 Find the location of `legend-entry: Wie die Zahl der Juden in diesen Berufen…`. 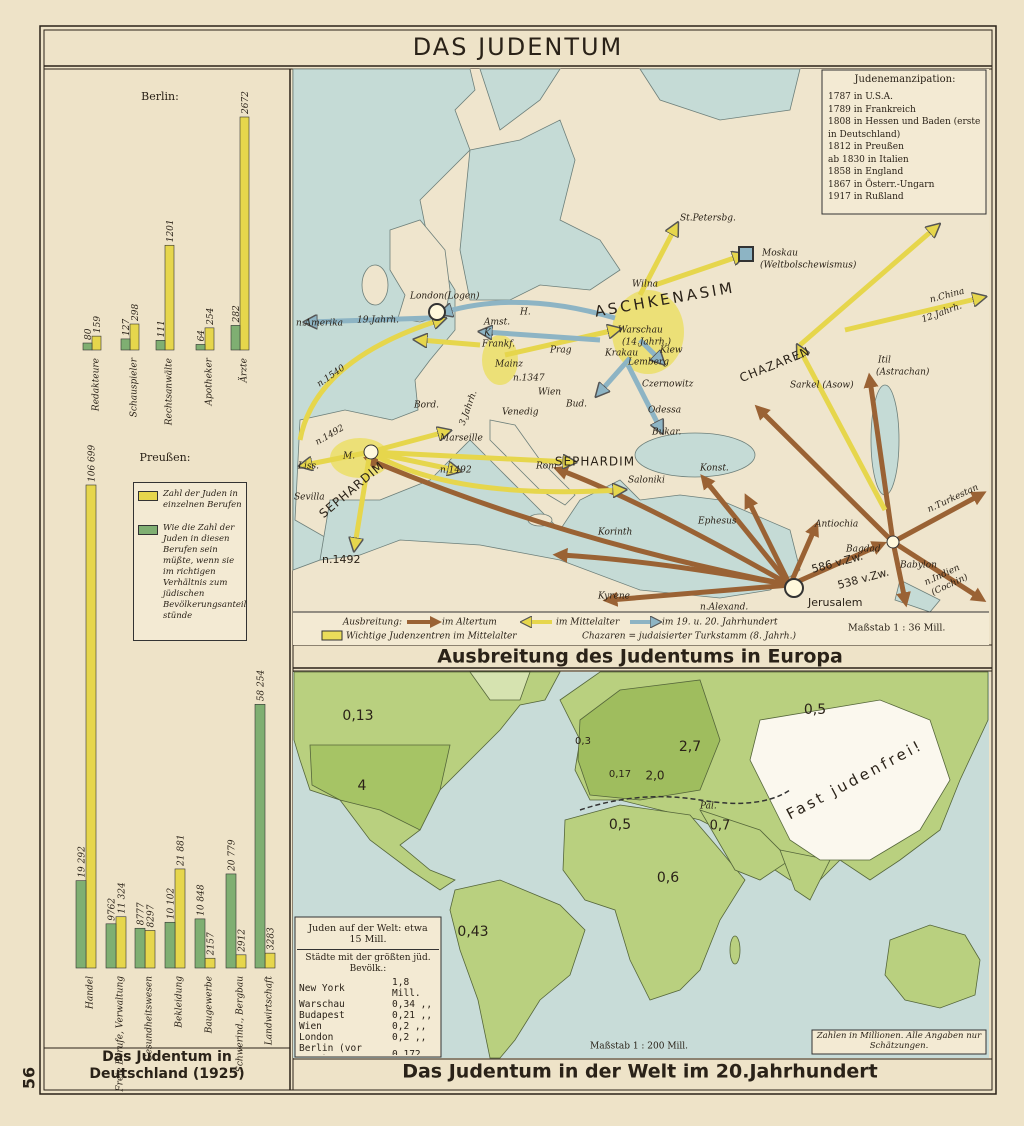

legend-entry: Wie die Zahl der Juden in diesen Berufen… is located at coordinates (192, 572).